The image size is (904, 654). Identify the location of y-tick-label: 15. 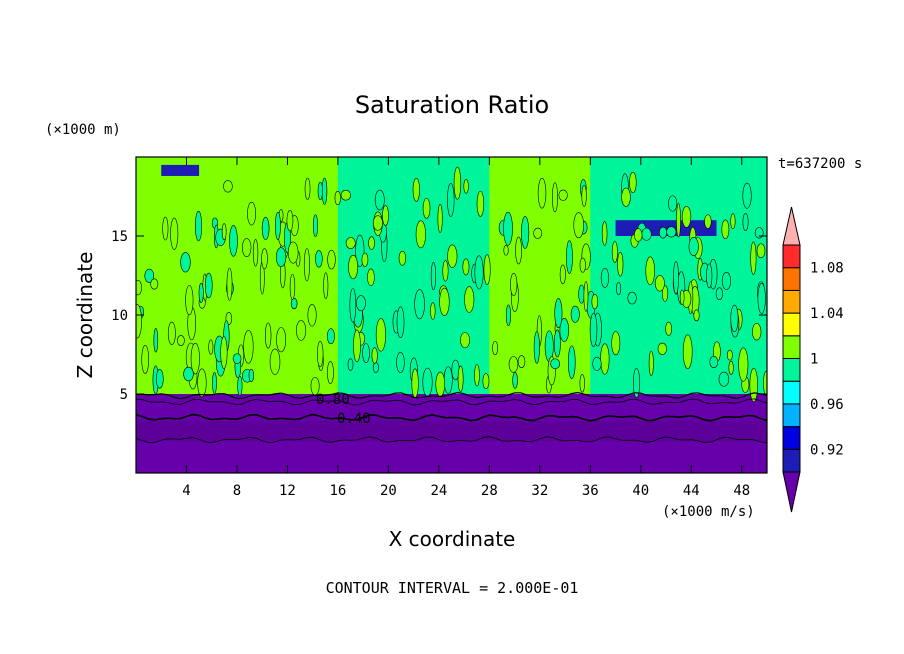
(119, 237).